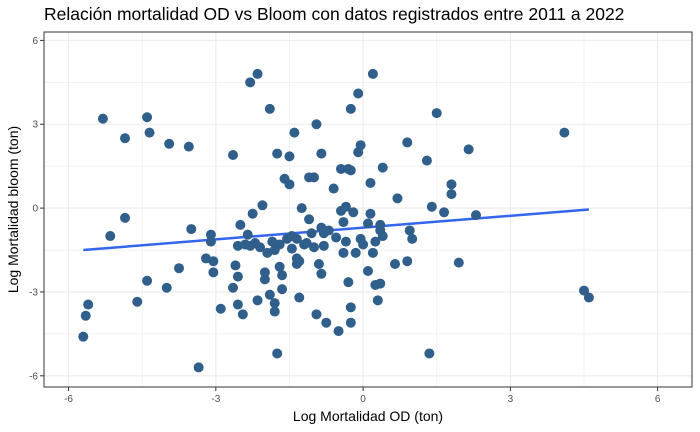 Image resolution: width=700 pixels, height=432 pixels. What do you see at coordinates (33, 292) in the screenshot?
I see `y-tick-label: -3` at bounding box center [33, 292].